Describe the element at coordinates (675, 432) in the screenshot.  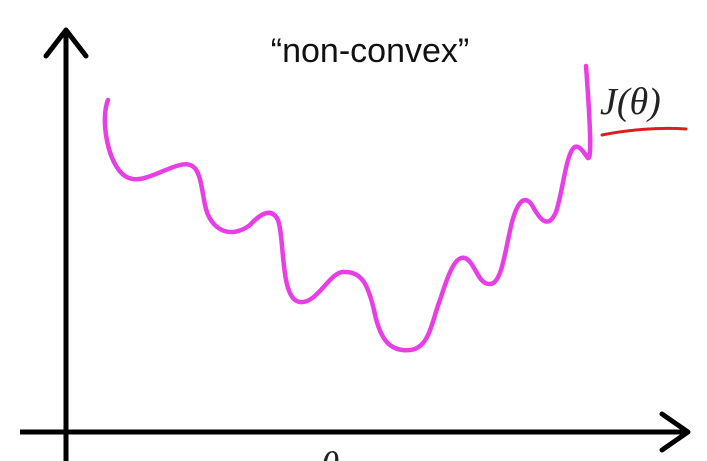
I see `x-axis-arrowhead` at that location.